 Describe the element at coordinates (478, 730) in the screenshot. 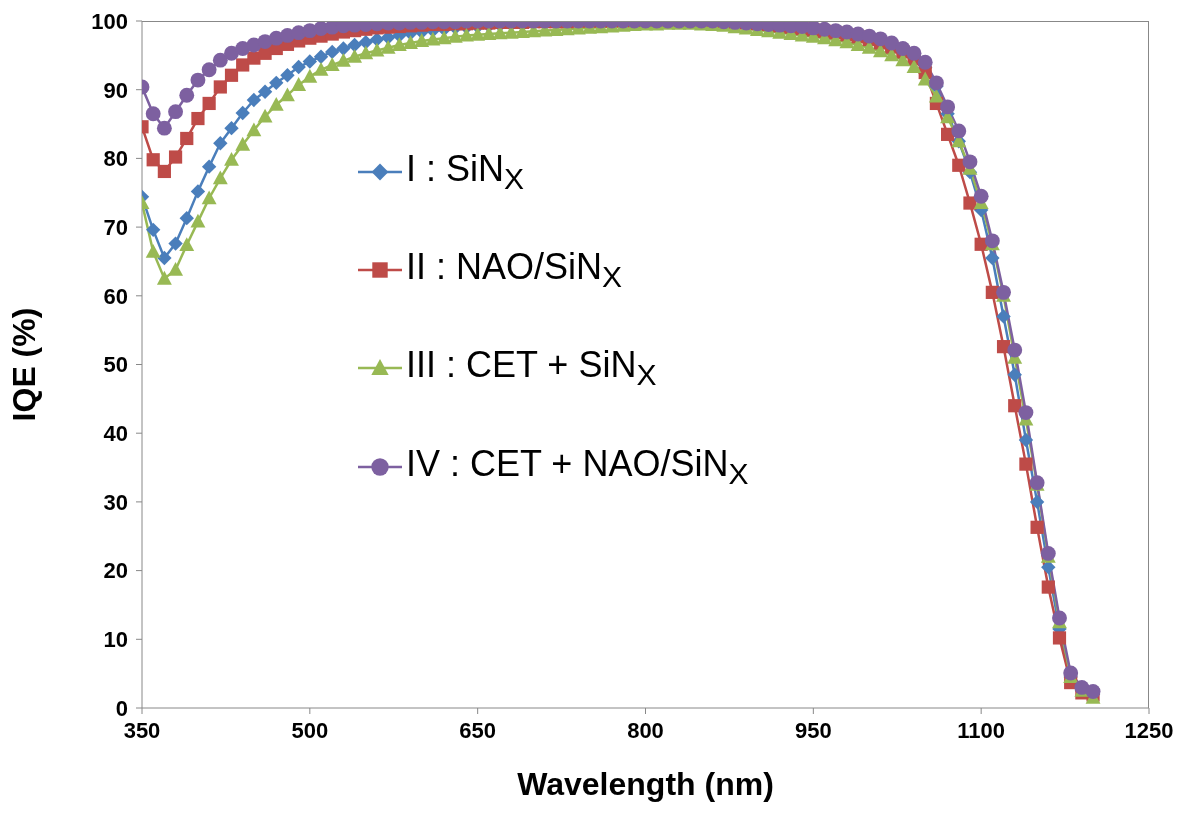

I see `x-tick-label: 650` at that location.